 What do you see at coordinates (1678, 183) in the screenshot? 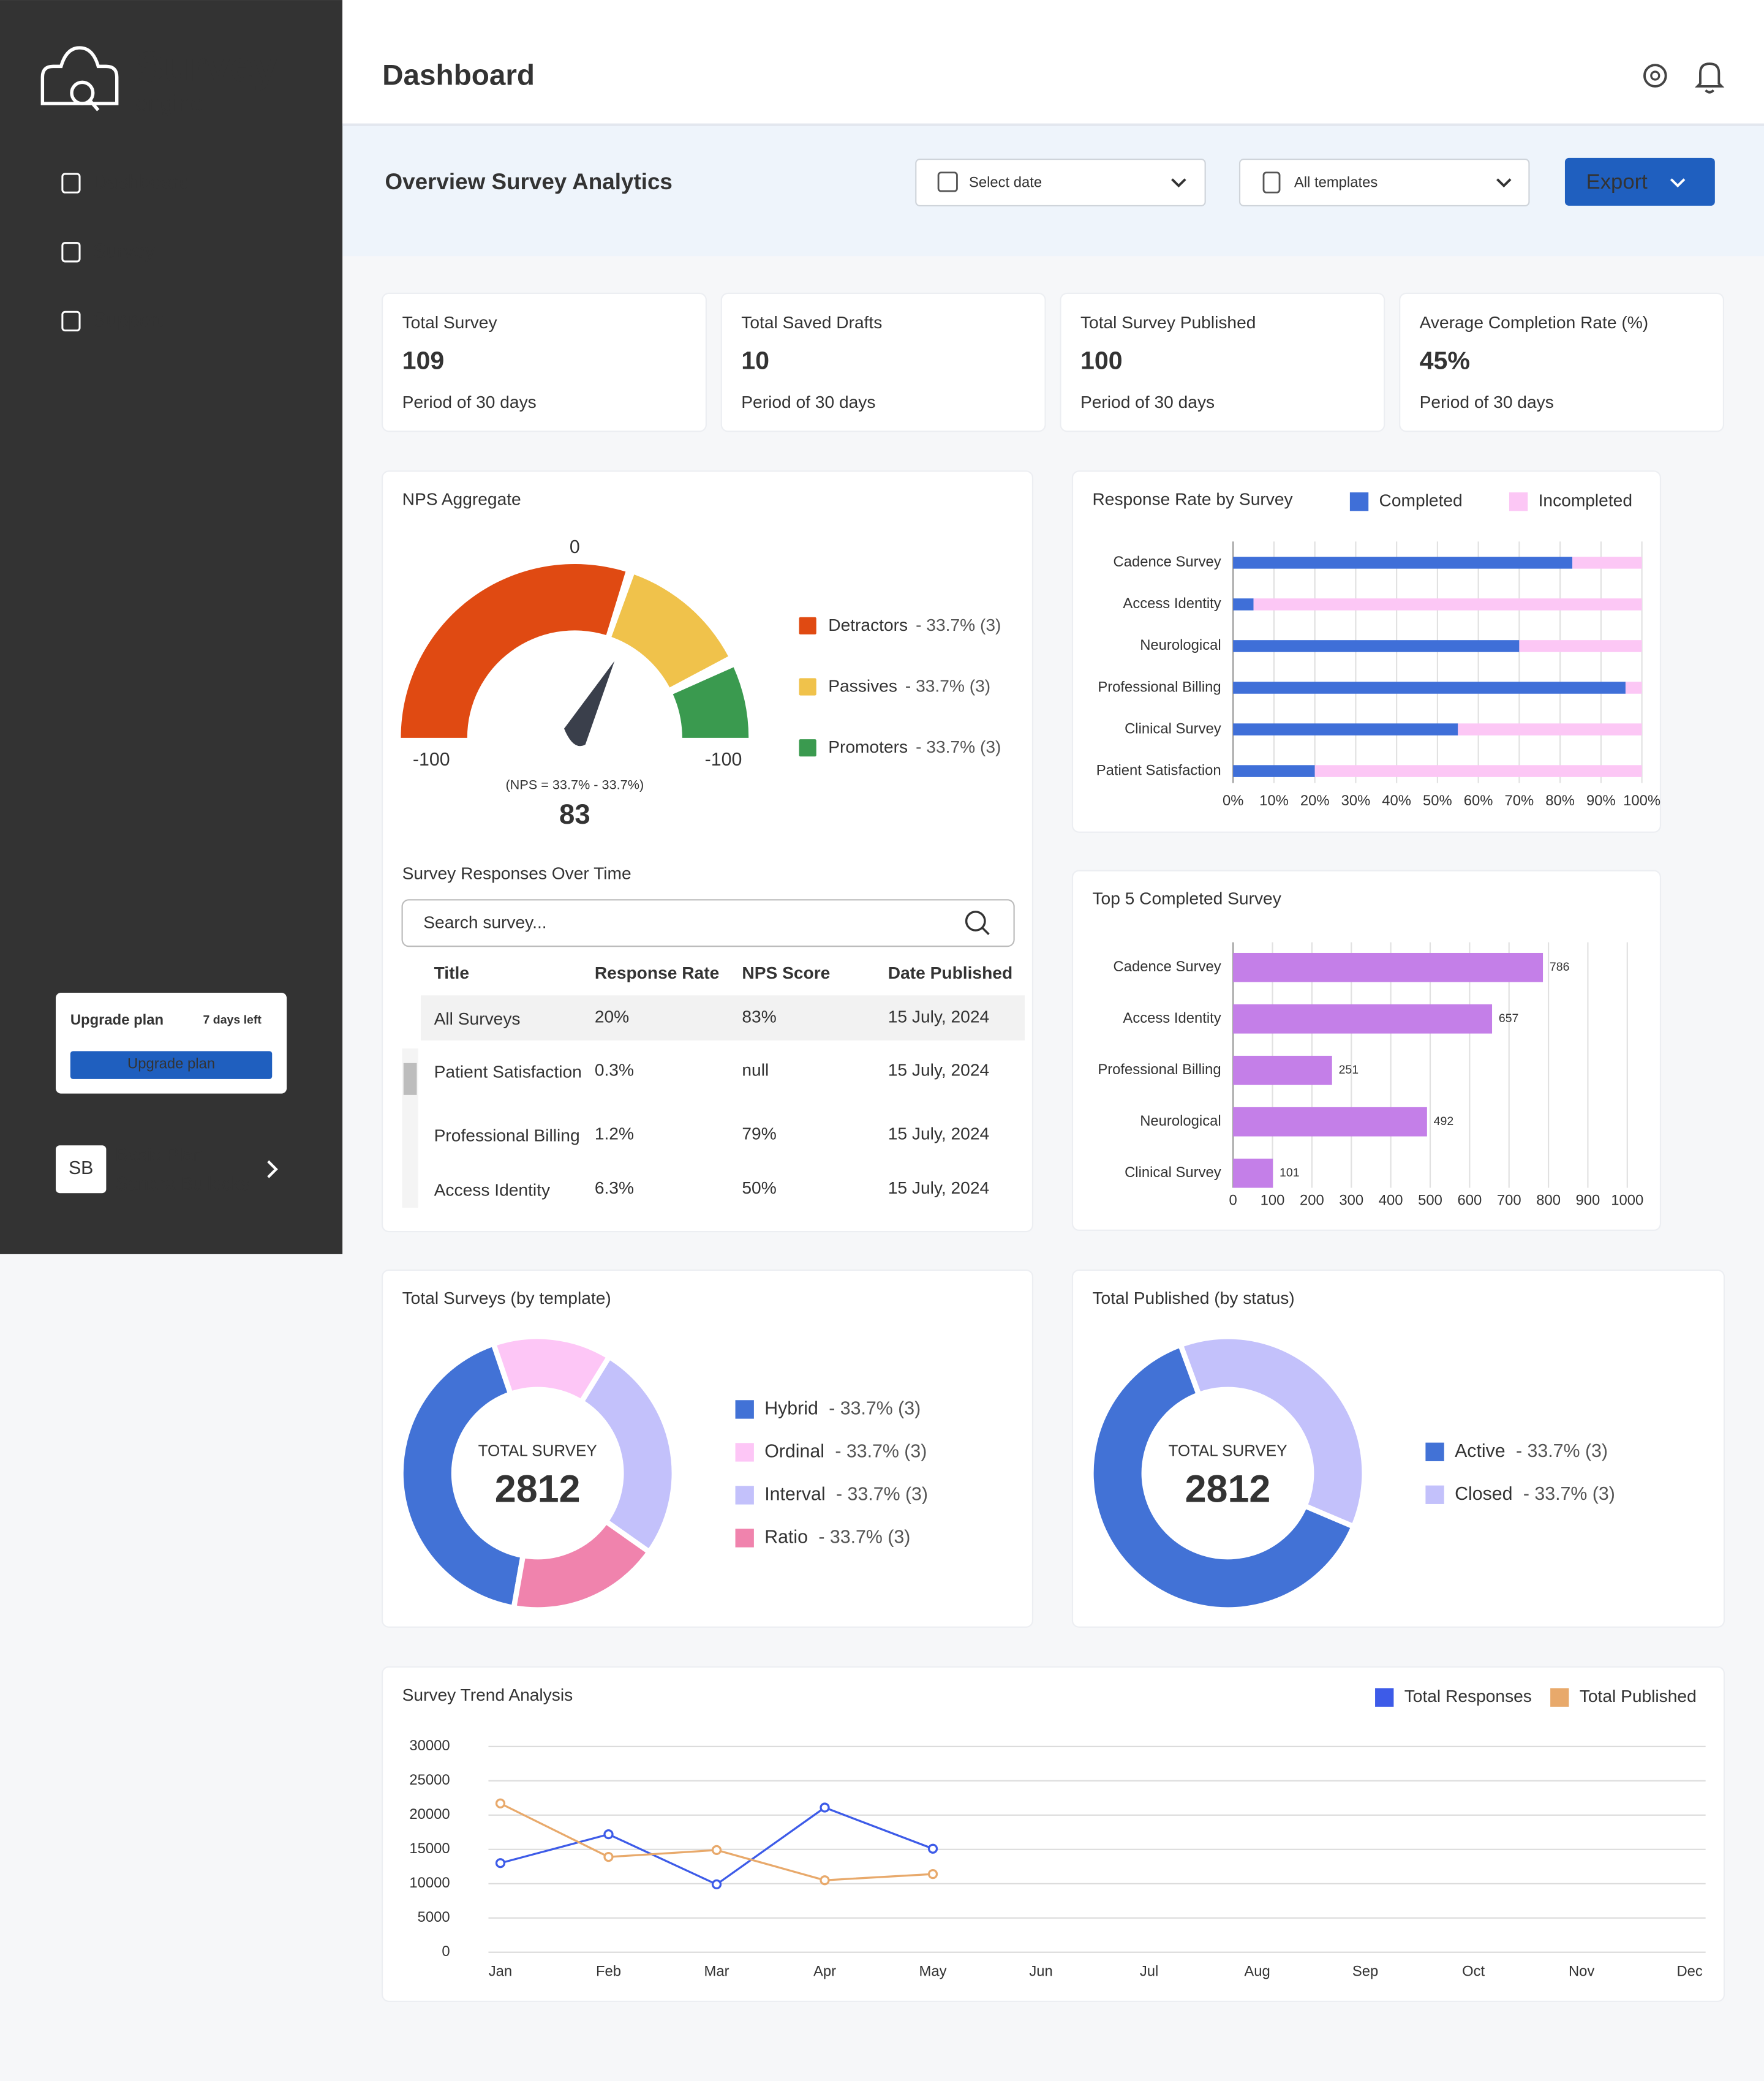
I see `chevron` at bounding box center [1678, 183].